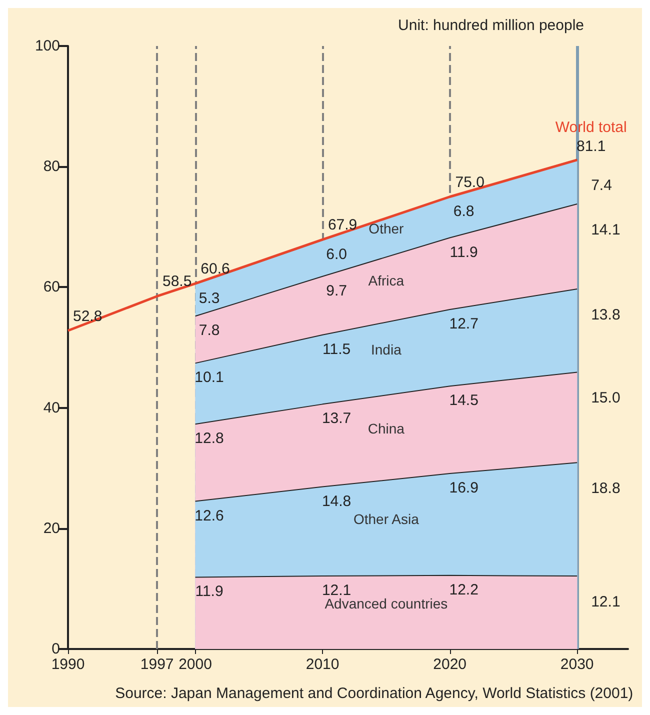  I want to click on x-tick-label: 2030, so click(577, 664).